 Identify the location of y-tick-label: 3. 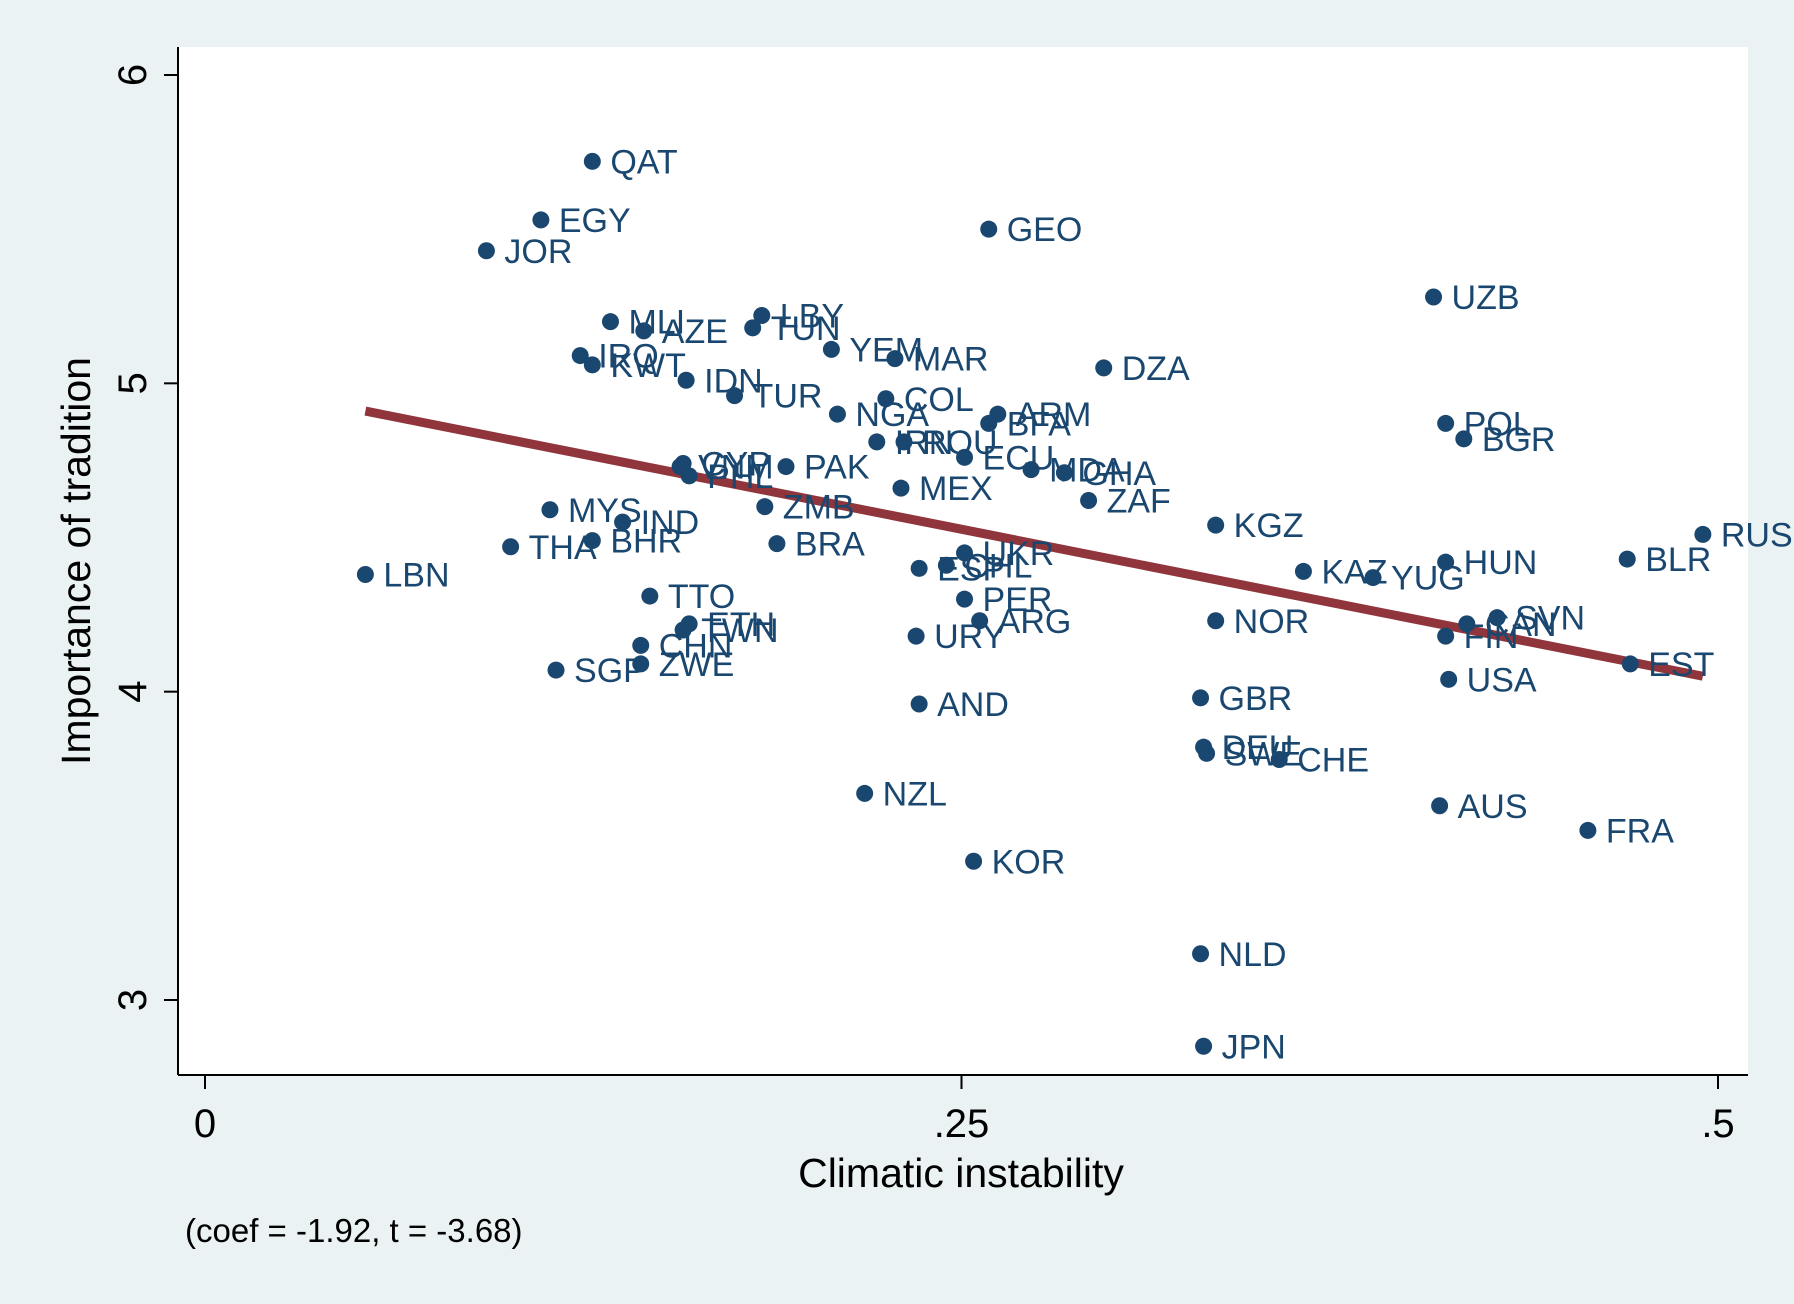
(133, 1000).